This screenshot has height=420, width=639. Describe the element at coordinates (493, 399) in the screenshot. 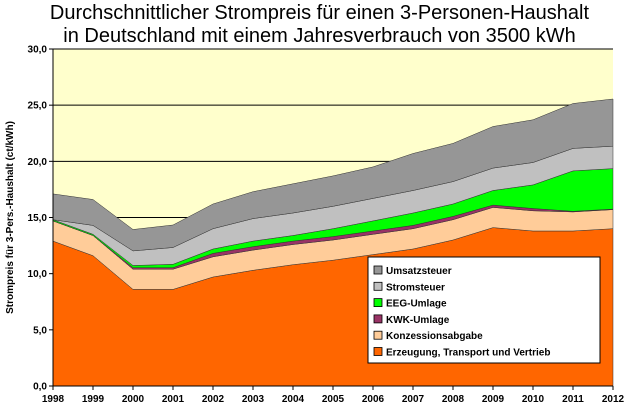

I see `x-tick-label-11: 2009` at that location.